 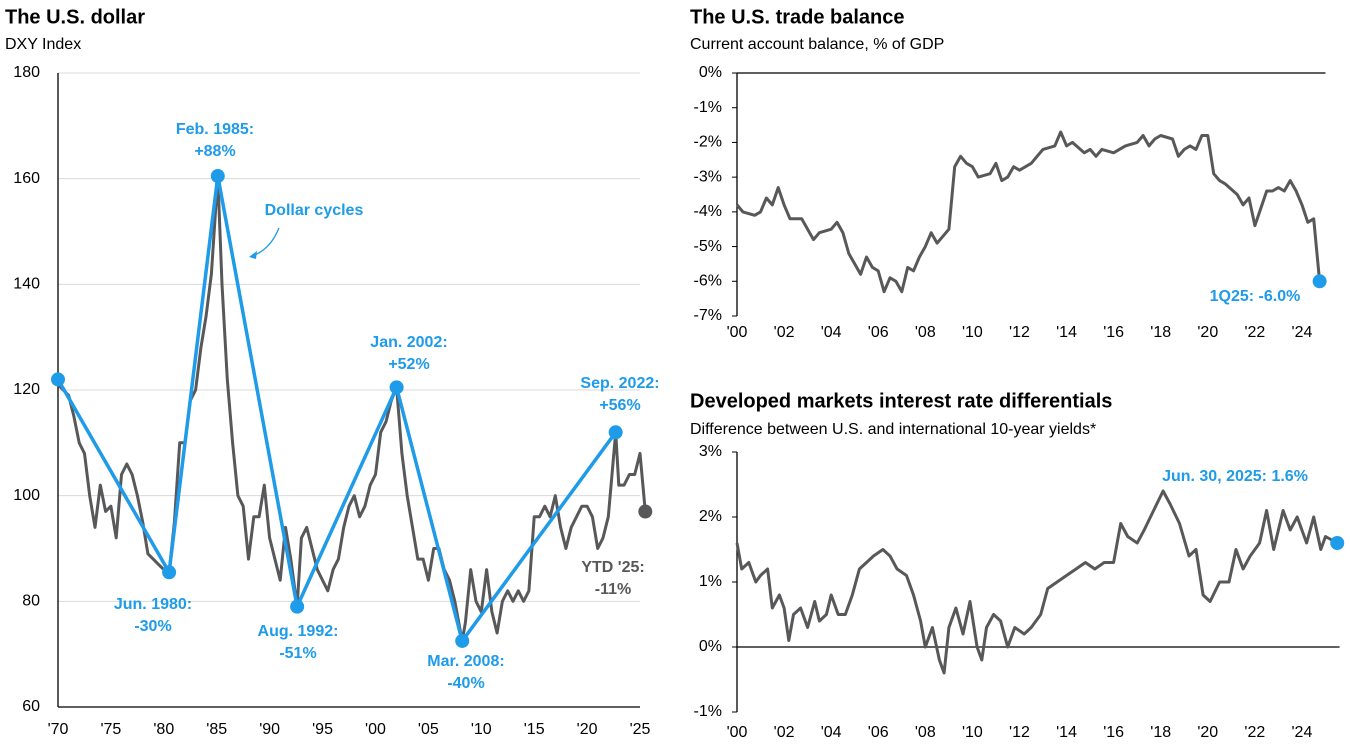 I want to click on annotation-arrowhead, so click(x=253, y=255).